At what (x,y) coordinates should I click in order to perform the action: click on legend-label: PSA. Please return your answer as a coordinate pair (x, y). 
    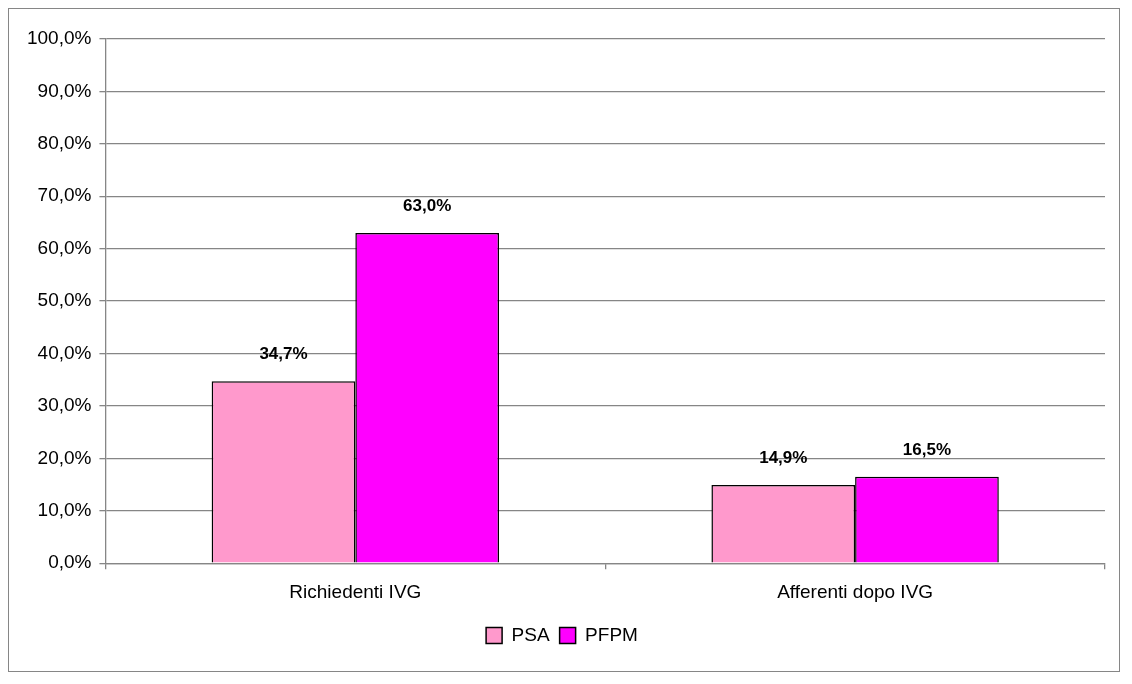
    Looking at the image, I should click on (530, 634).